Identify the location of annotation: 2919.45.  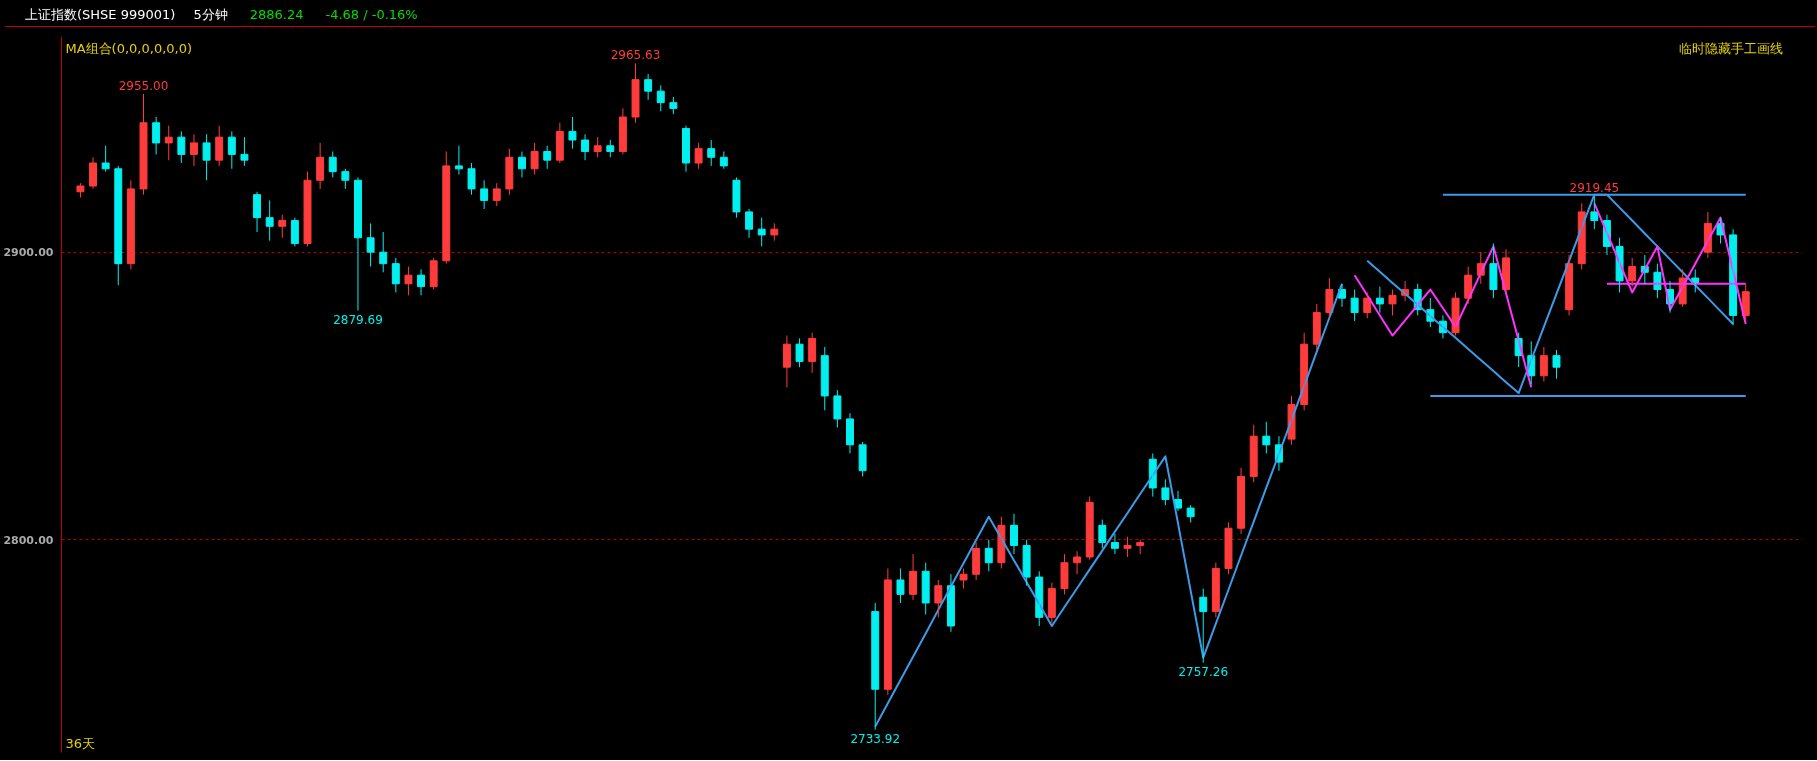
(1594, 188).